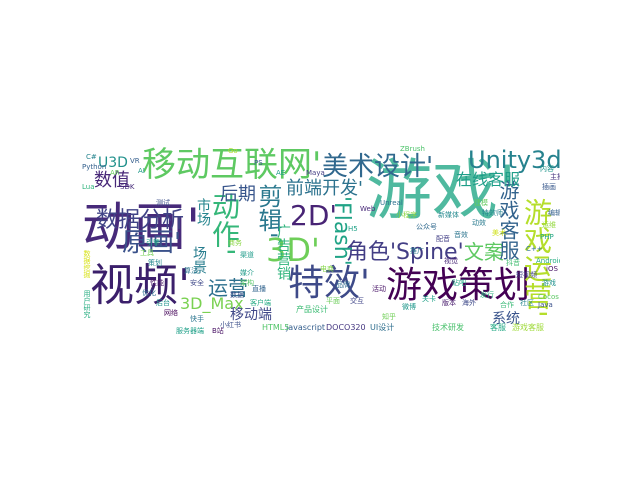 The height and width of the screenshot is (480, 640). What do you see at coordinates (251, 315) in the screenshot?
I see `word-cloud-term: 移动端` at bounding box center [251, 315].